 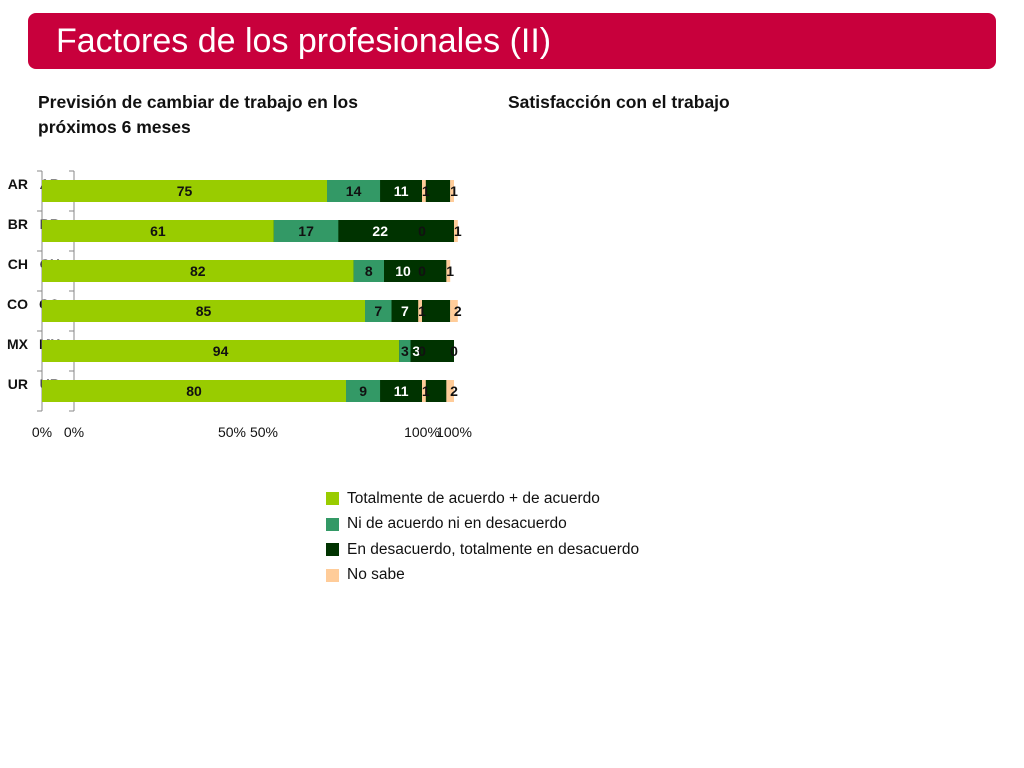 I want to click on data-label: 80, so click(x=194, y=391).